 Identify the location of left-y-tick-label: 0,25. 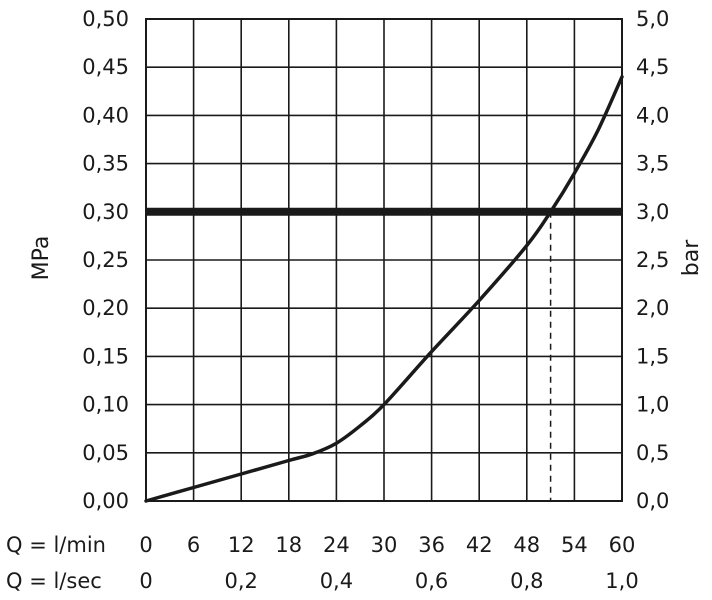
(105, 260).